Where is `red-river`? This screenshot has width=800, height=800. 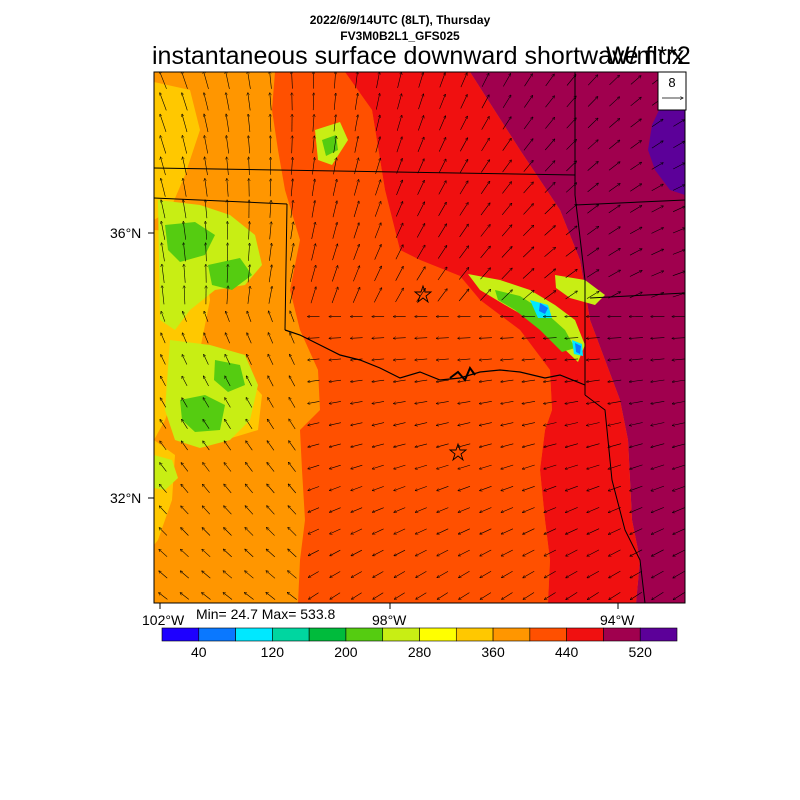
red-river is located at coordinates (435, 357).